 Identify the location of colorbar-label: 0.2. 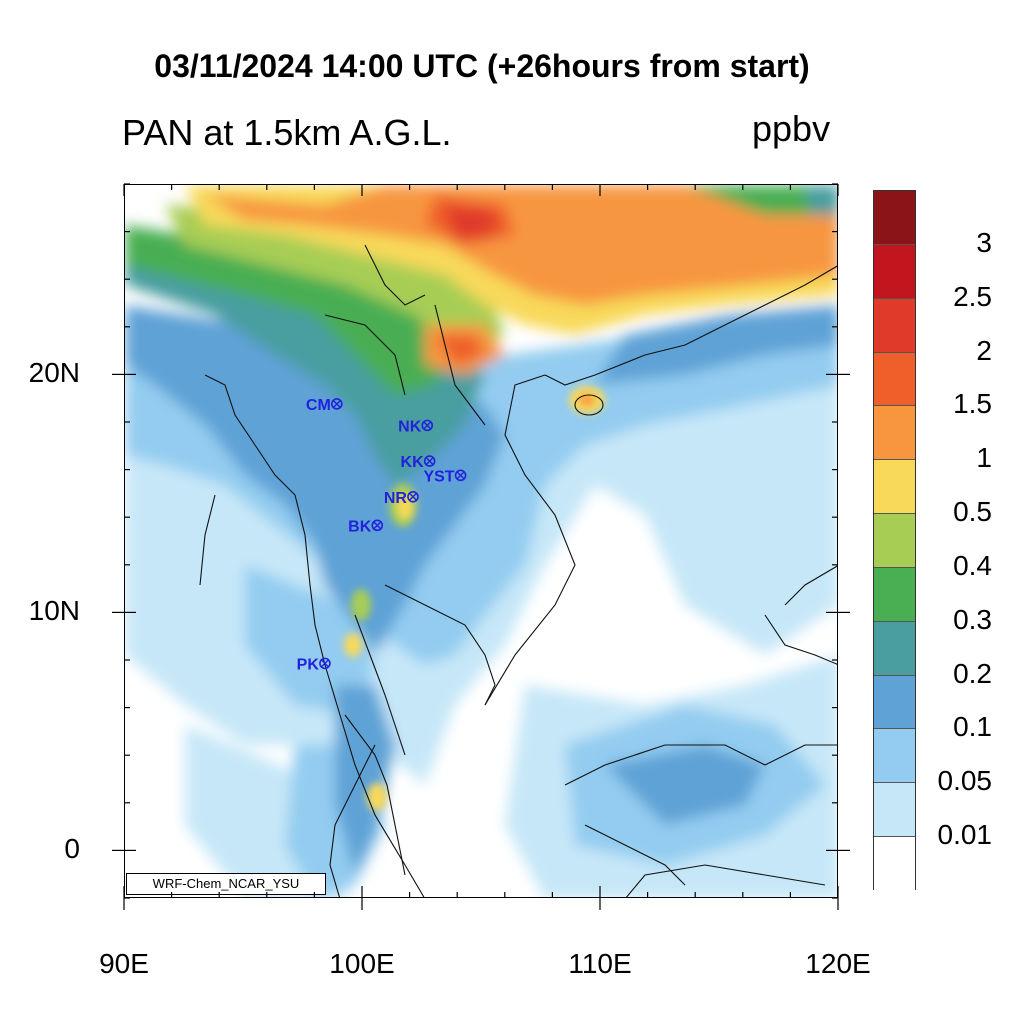
(972, 673).